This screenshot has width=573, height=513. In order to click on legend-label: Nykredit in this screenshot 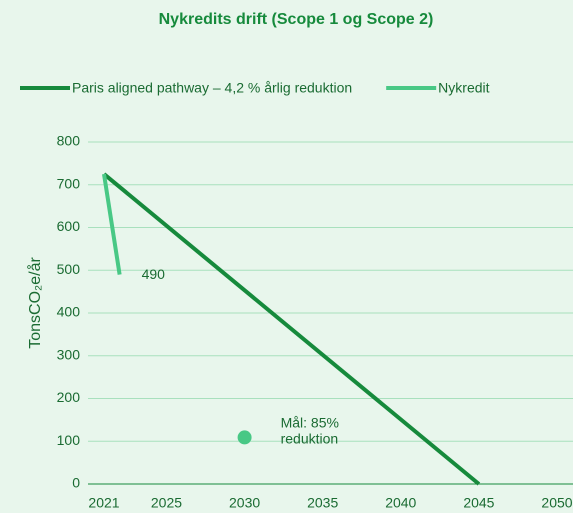, I will do `click(463, 88)`.